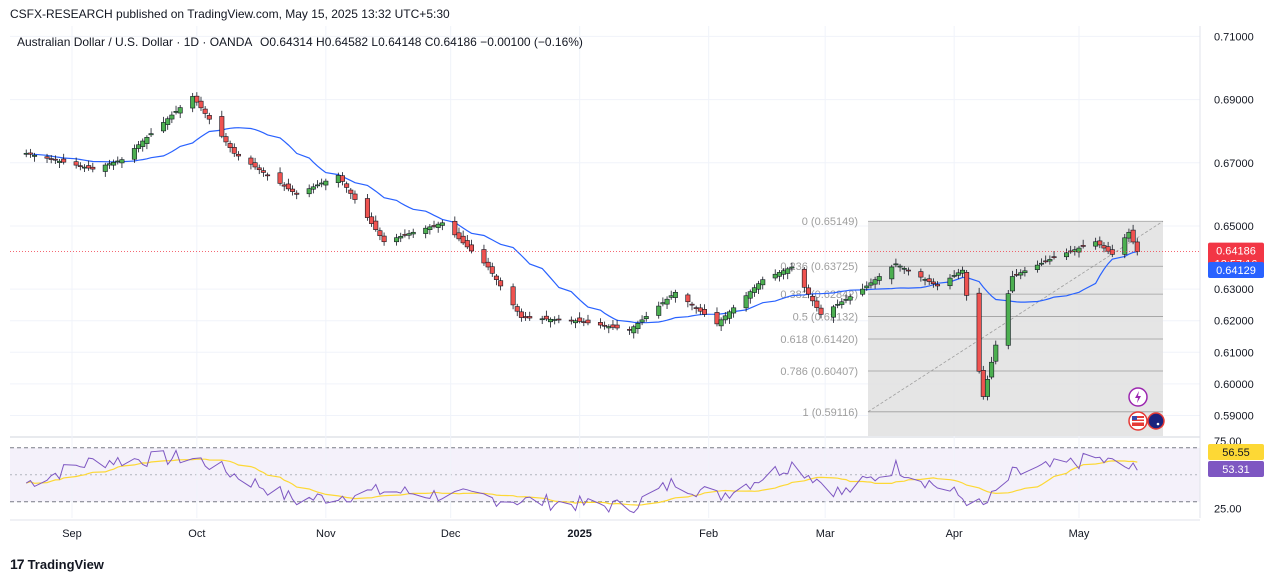  I want to click on tradingview-logo: 17 TradingView, so click(57, 564).